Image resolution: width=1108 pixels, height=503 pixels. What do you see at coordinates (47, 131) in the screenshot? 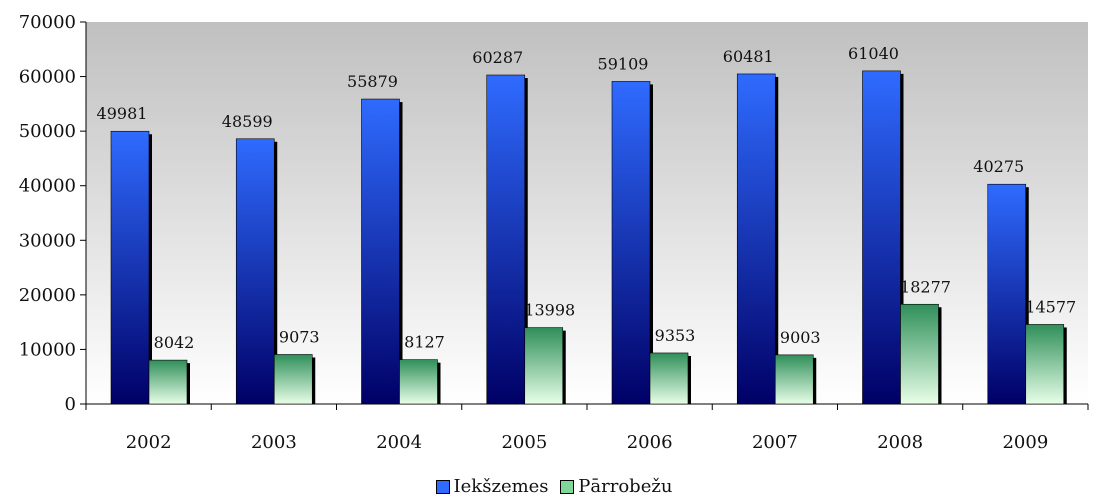
I see `y-tick-label: 50000` at bounding box center [47, 131].